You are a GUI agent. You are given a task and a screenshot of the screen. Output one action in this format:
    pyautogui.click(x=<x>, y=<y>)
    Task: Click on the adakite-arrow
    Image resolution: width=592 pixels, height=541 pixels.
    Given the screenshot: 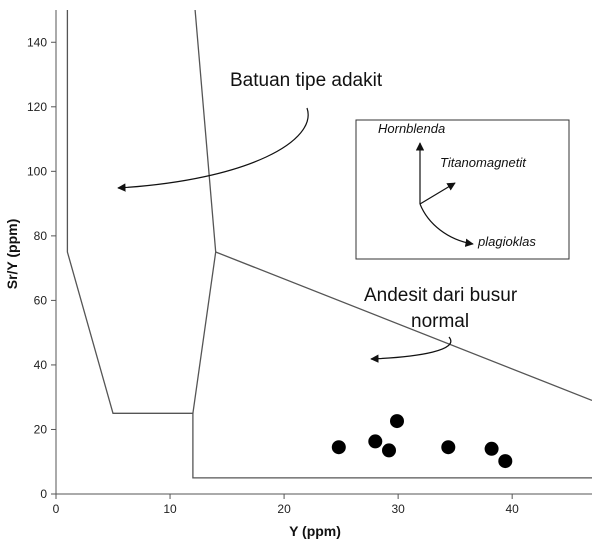 What is the action you would take?
    pyautogui.click(x=213, y=149)
    